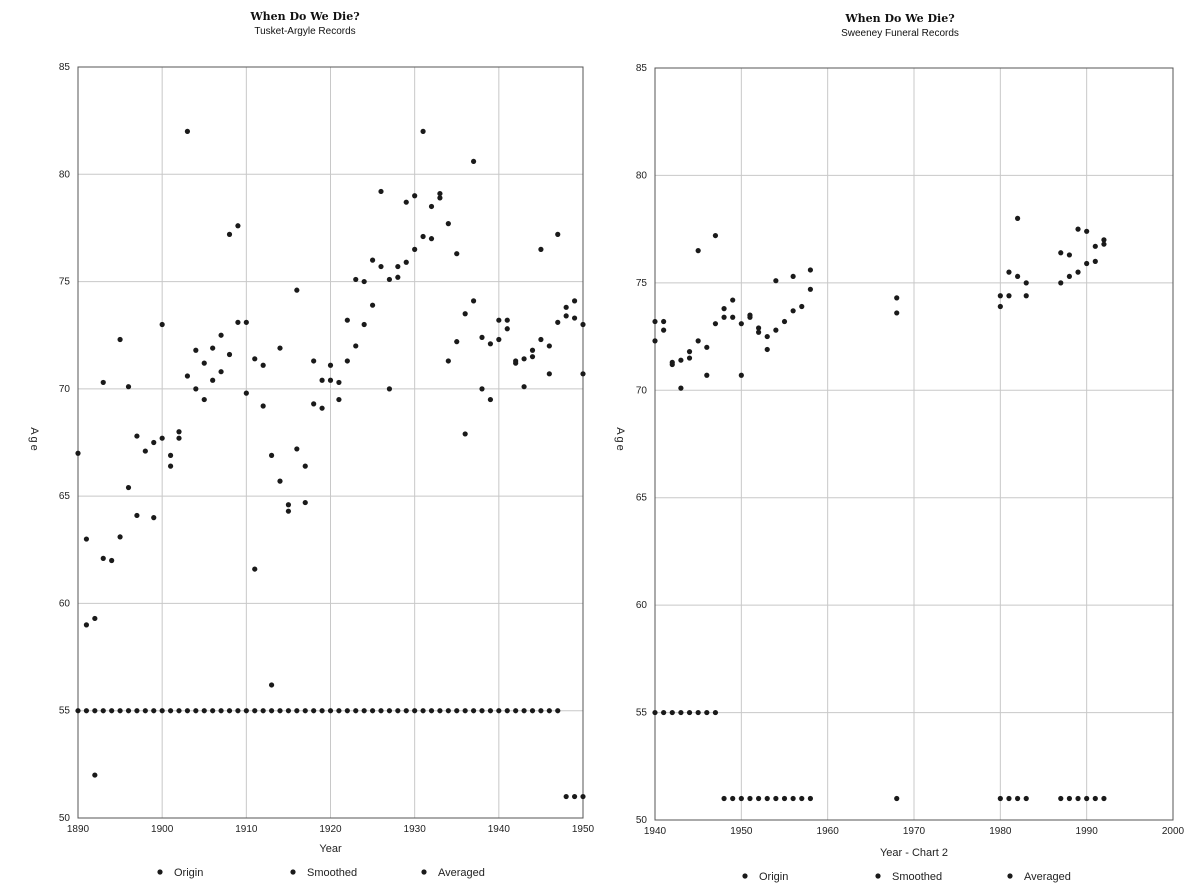  Describe the element at coordinates (642, 820) in the screenshot. I see `y-tick-label: 50` at that location.